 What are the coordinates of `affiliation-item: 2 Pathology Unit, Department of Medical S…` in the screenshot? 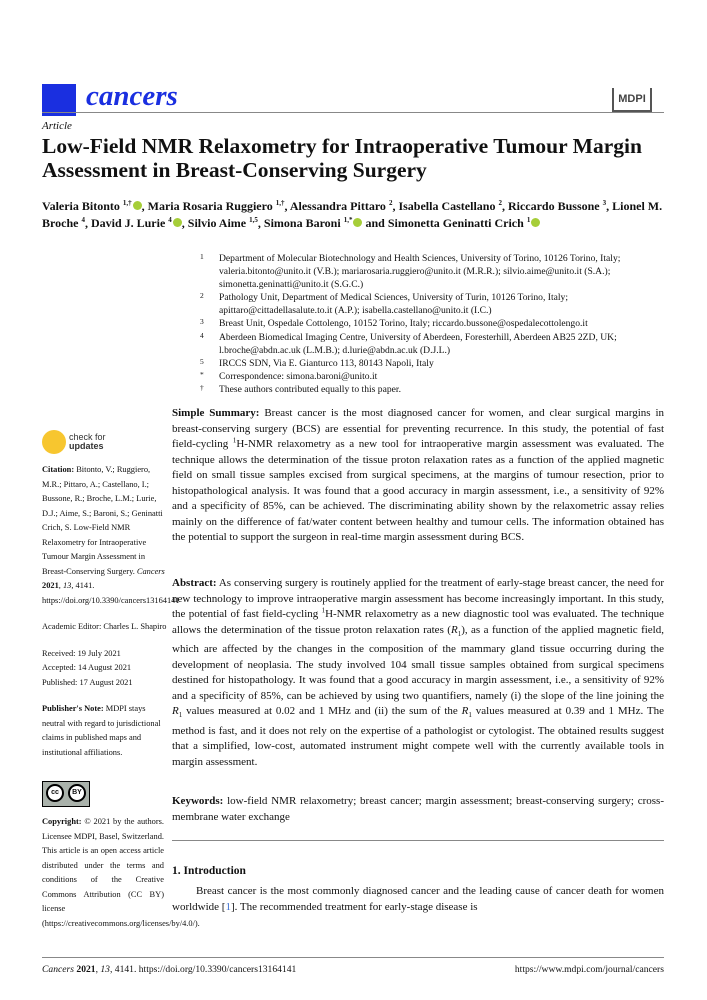 It's located at (435, 304).